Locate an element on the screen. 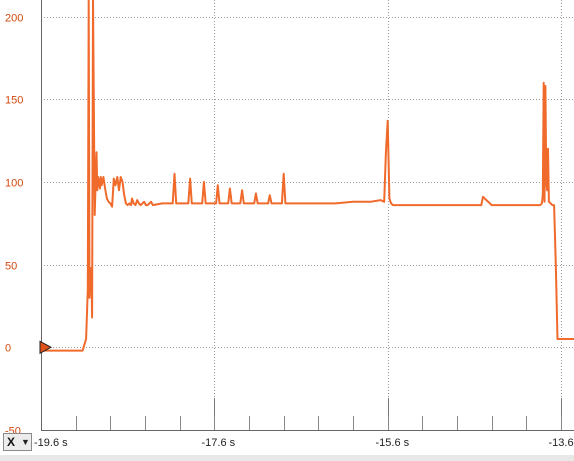  horizontal-scrollbar-track is located at coordinates (287, 458).